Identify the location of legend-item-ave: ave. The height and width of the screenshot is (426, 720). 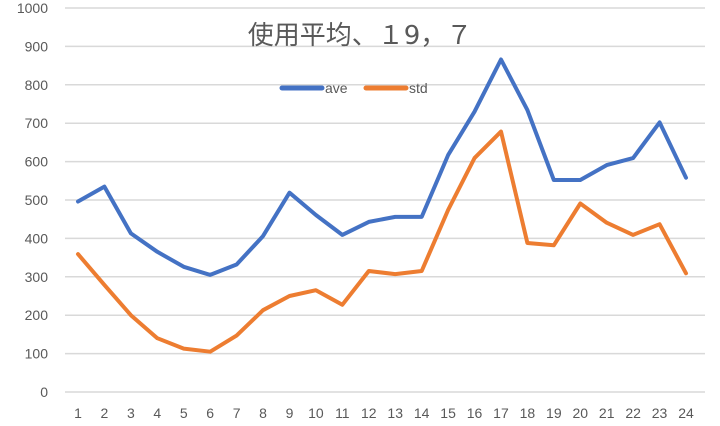
(313, 88).